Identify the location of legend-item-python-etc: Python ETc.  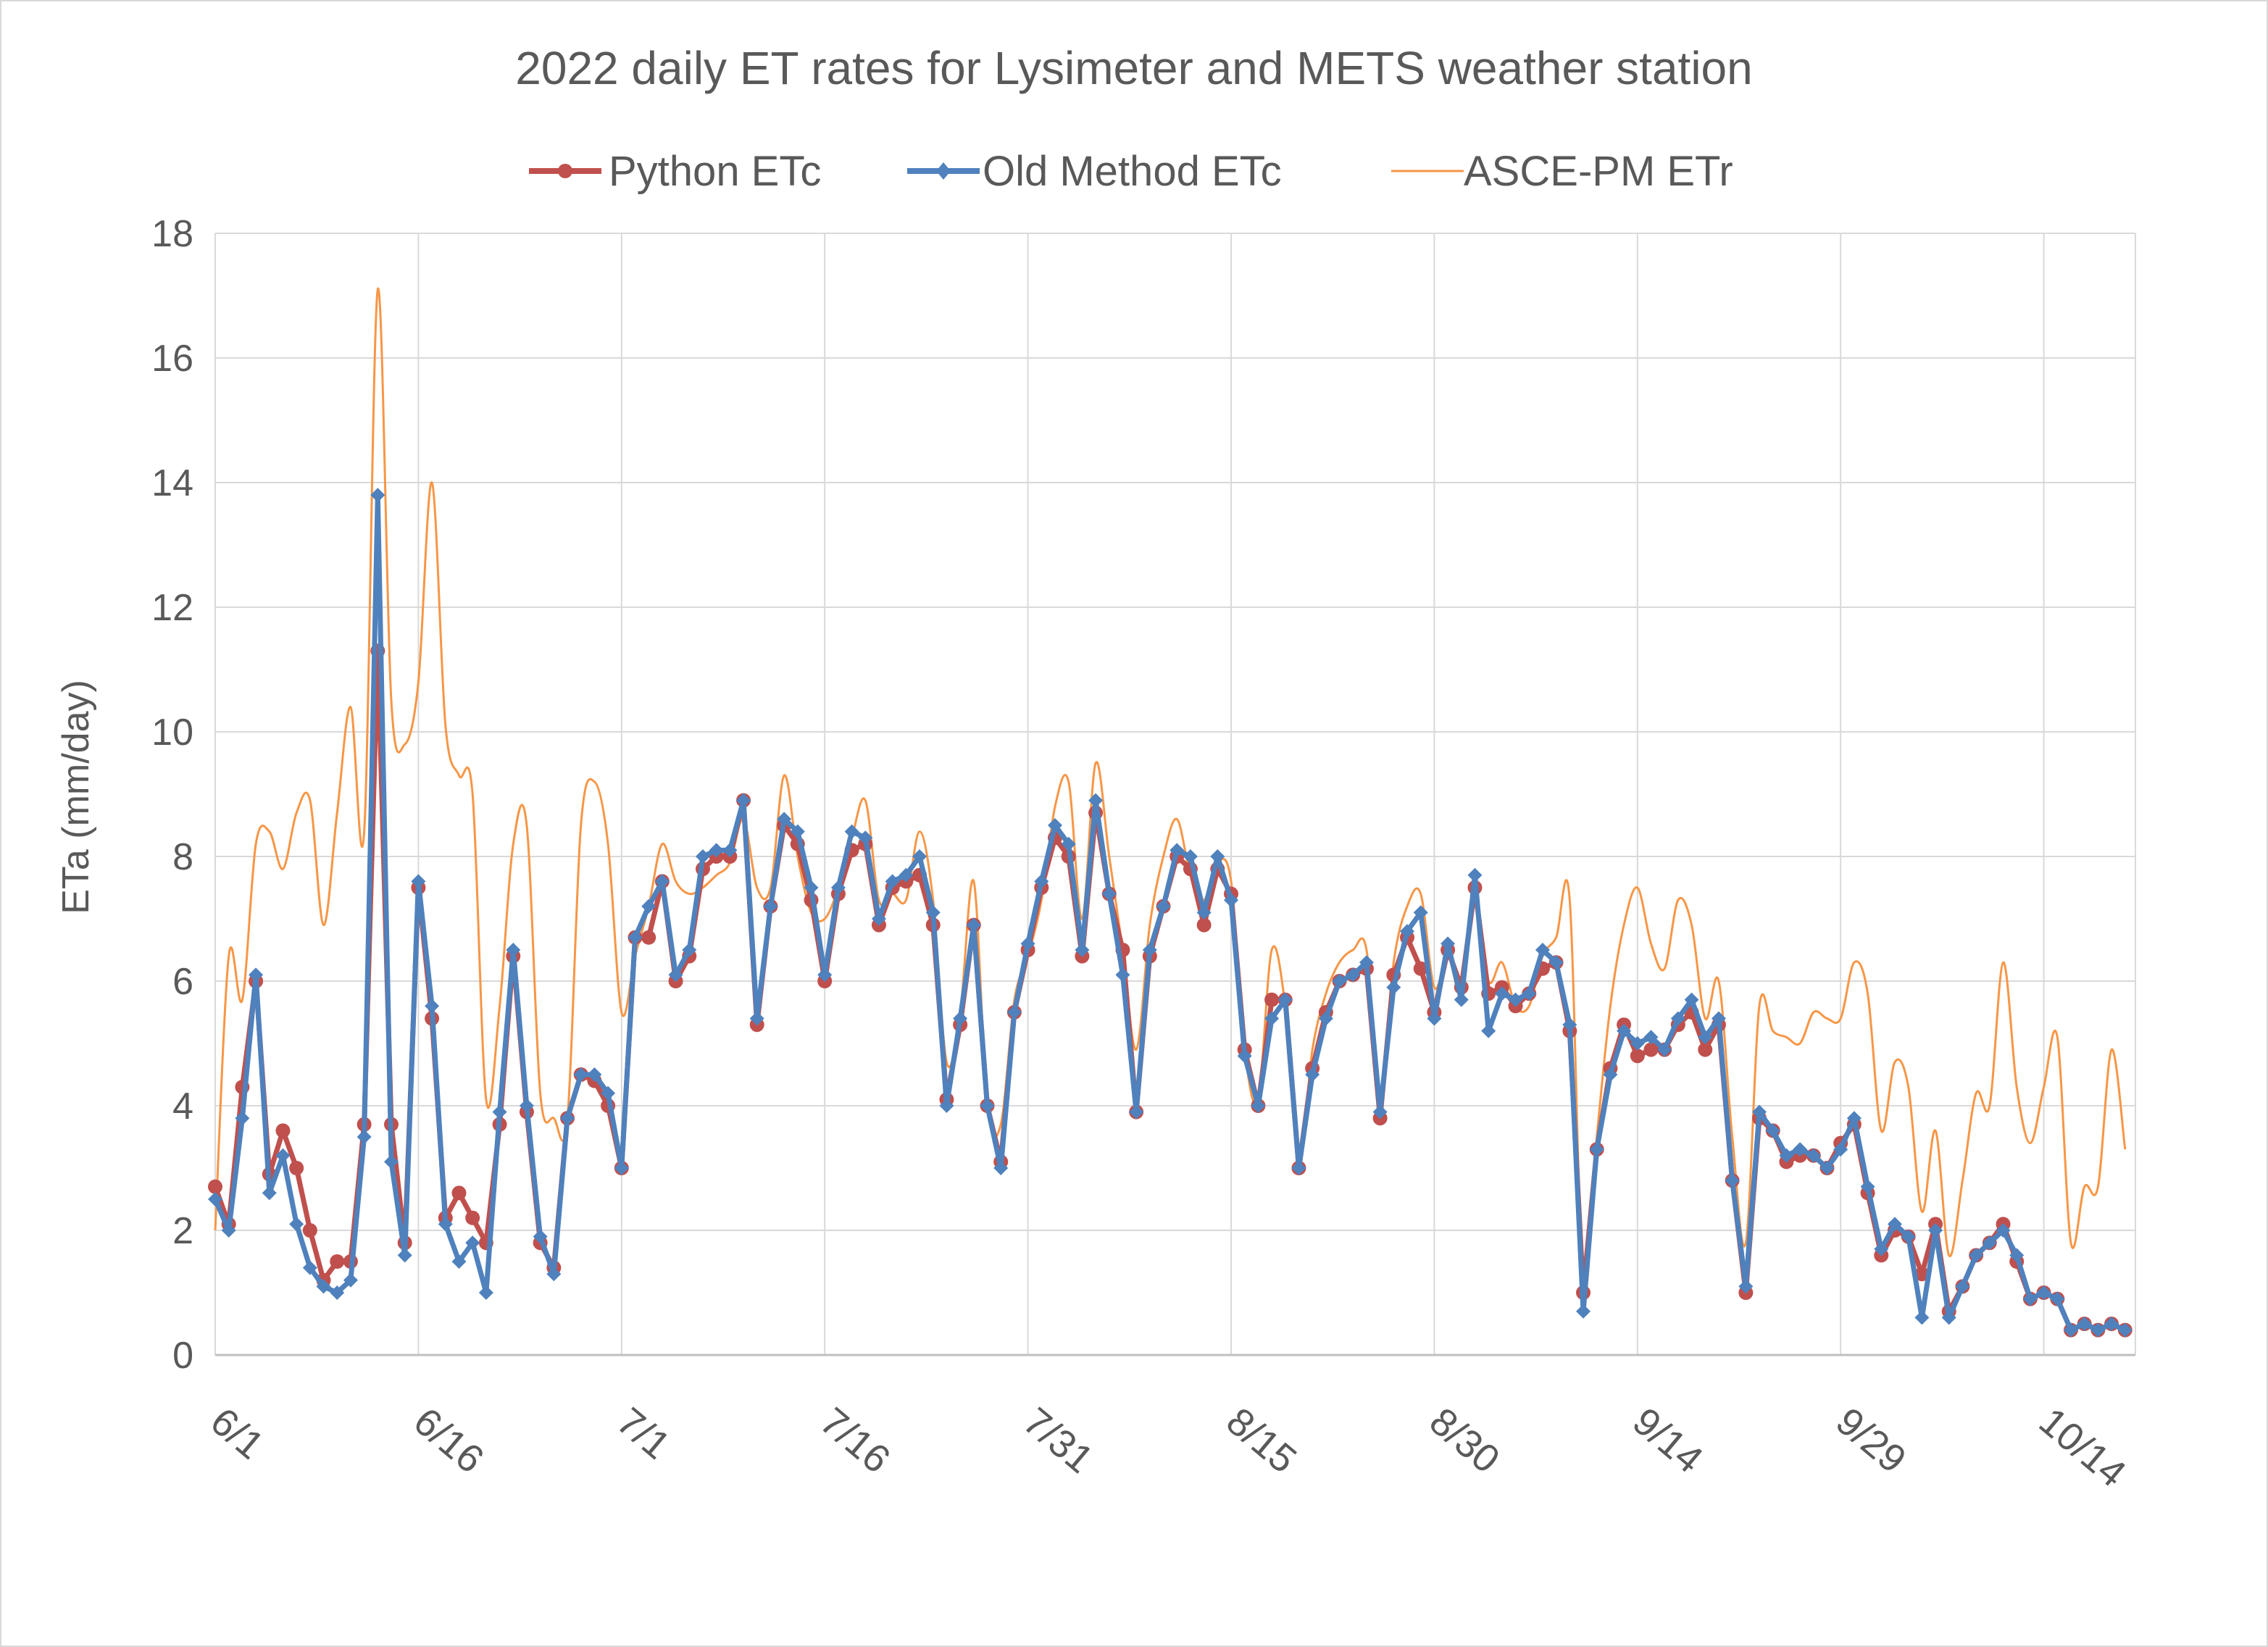
(675, 171).